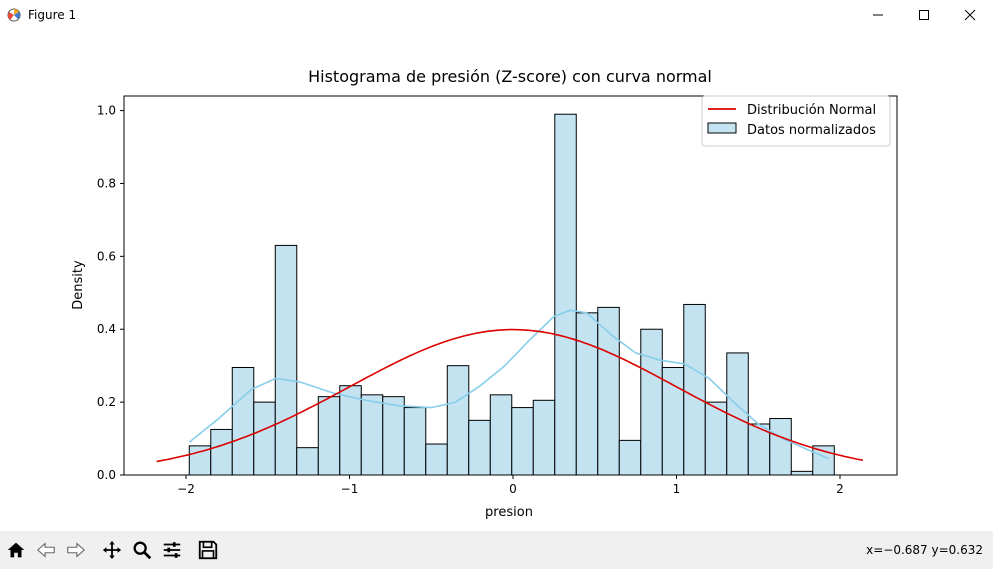 The image size is (993, 569). I want to click on window-titlebar: Figure 1, so click(496, 15).